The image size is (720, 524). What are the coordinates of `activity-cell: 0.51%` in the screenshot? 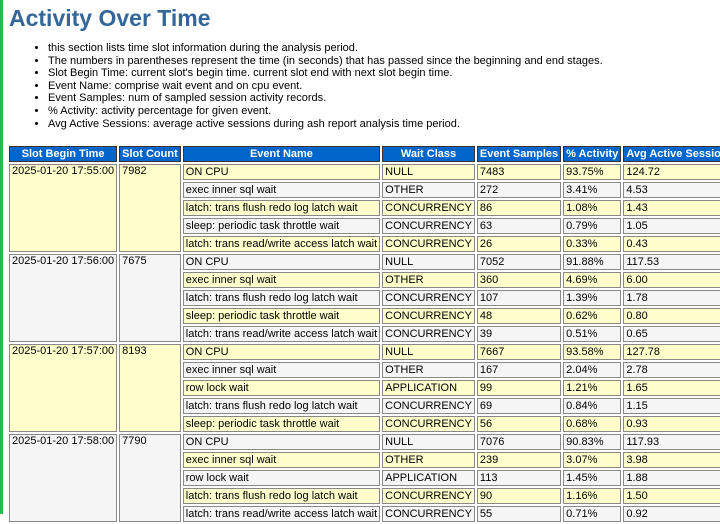 It's located at (592, 334).